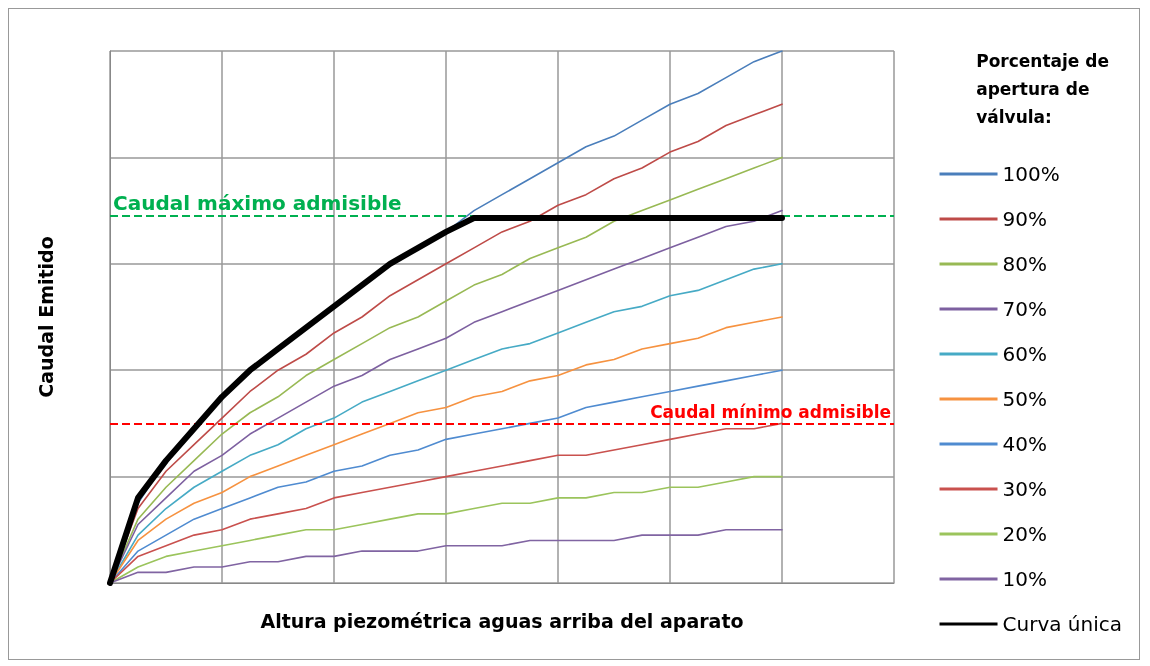  What do you see at coordinates (1024, 579) in the screenshot?
I see `legend-label: 10%` at bounding box center [1024, 579].